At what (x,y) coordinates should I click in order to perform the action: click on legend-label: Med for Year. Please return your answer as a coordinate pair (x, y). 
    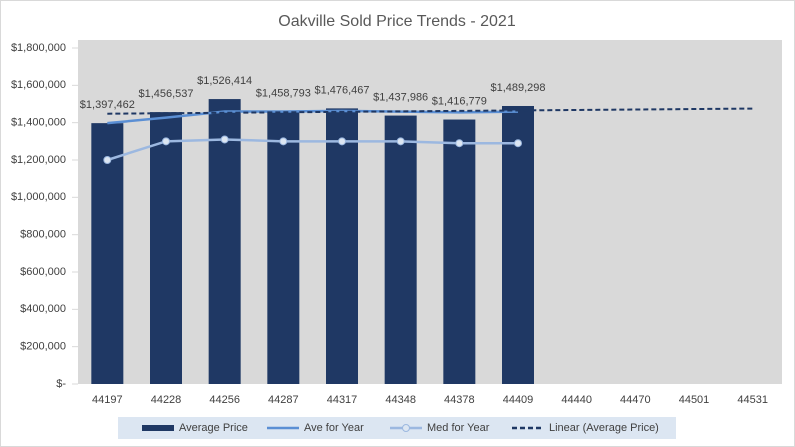
    Looking at the image, I should click on (458, 428).